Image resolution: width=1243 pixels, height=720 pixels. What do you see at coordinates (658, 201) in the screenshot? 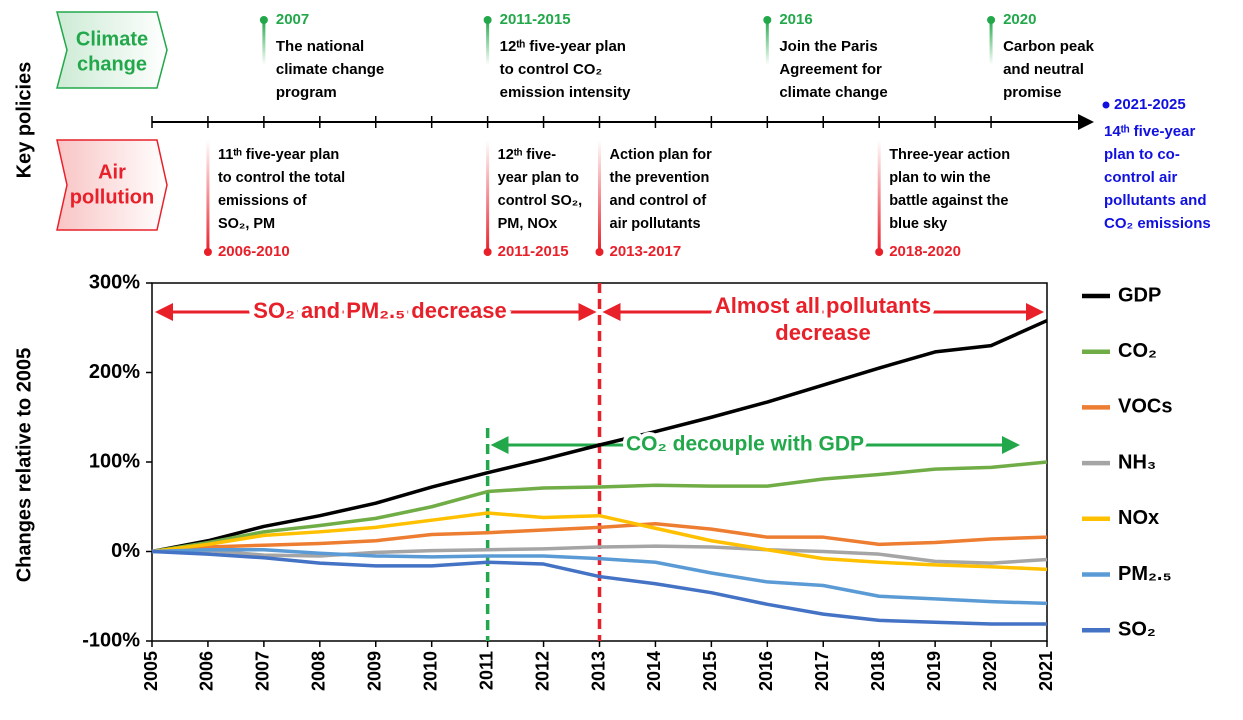
I see `air-policy: and control of` at bounding box center [658, 201].